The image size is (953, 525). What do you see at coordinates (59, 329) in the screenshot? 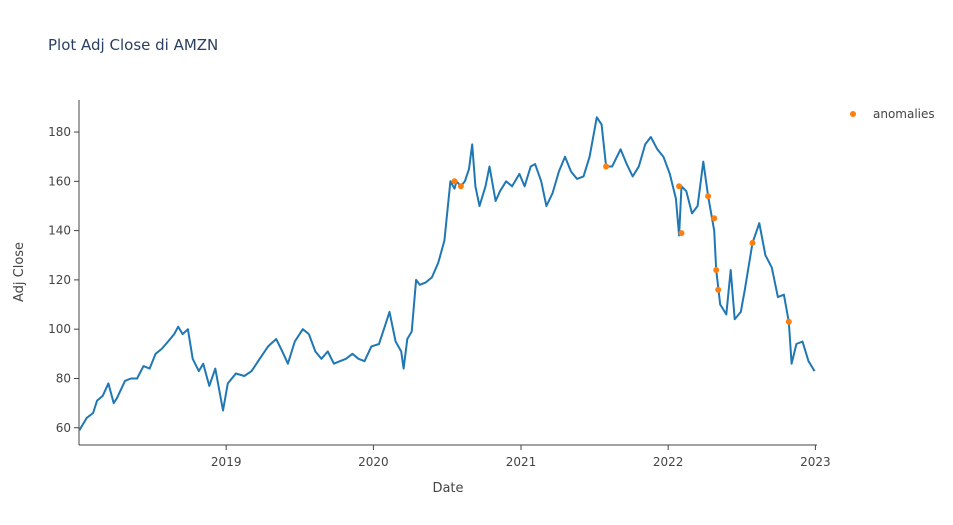
I see `y-tick-label: 100` at bounding box center [59, 329].